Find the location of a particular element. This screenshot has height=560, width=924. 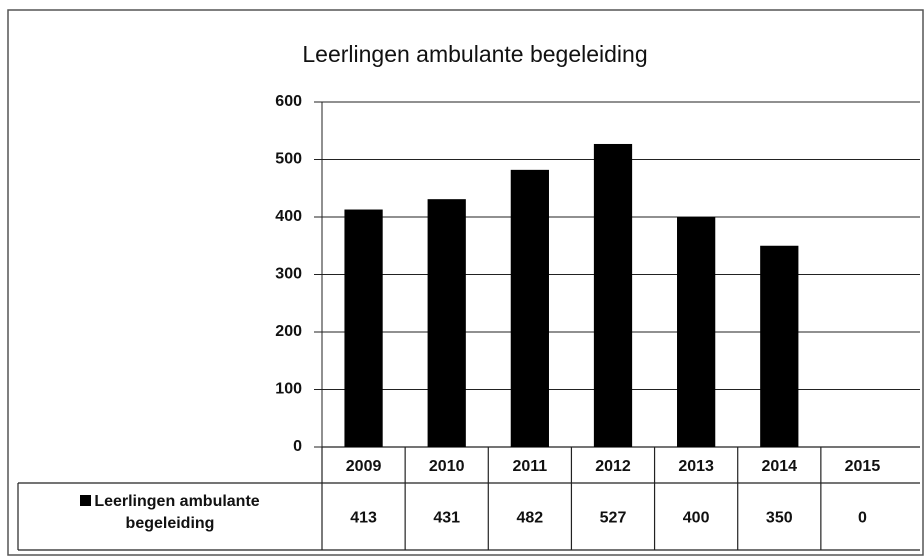

x-tick-label: 2012 is located at coordinates (613, 466).